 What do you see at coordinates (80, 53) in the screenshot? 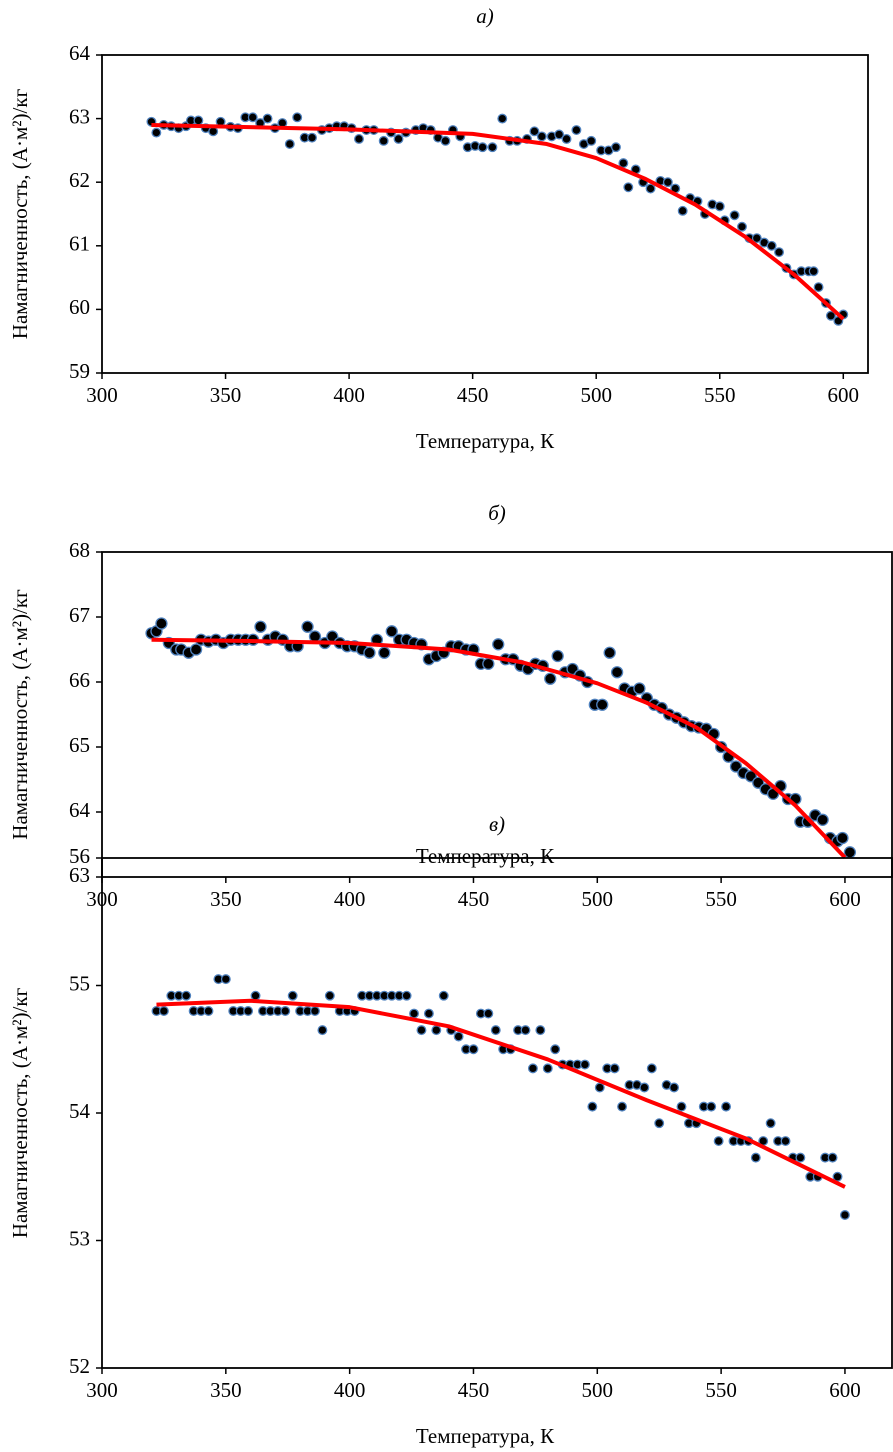
I see `y-tick-label: 64` at bounding box center [80, 53].